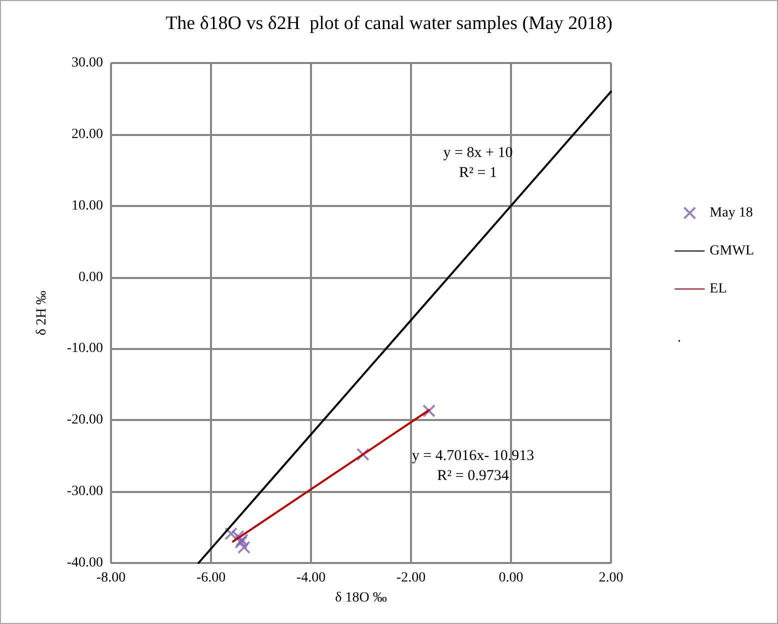 The image size is (778, 624). Describe the element at coordinates (511, 578) in the screenshot. I see `x-tick-label: 0.00` at that location.